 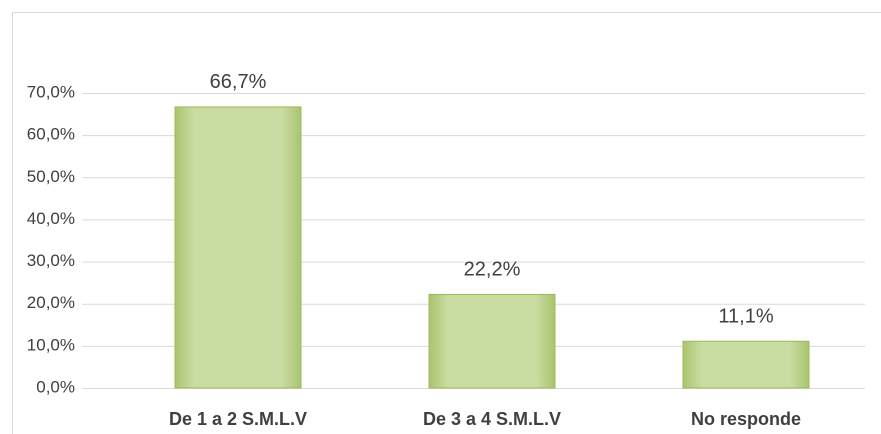 What do you see at coordinates (51, 344) in the screenshot?
I see `y-tick-label: 10,0%` at bounding box center [51, 344].